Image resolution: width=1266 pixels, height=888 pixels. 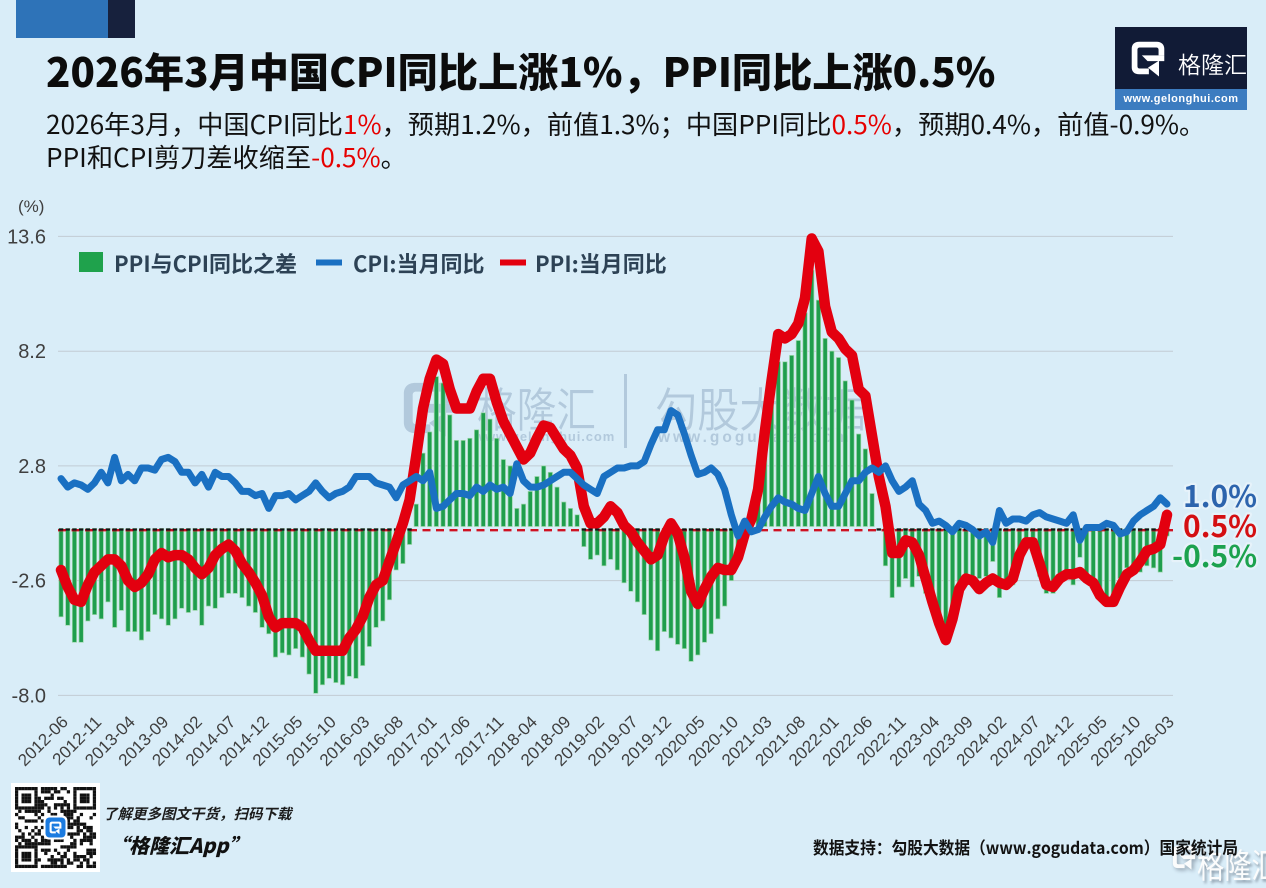 What do you see at coordinates (32, 467) in the screenshot?
I see `svg-text: 2.8` at bounding box center [32, 467].